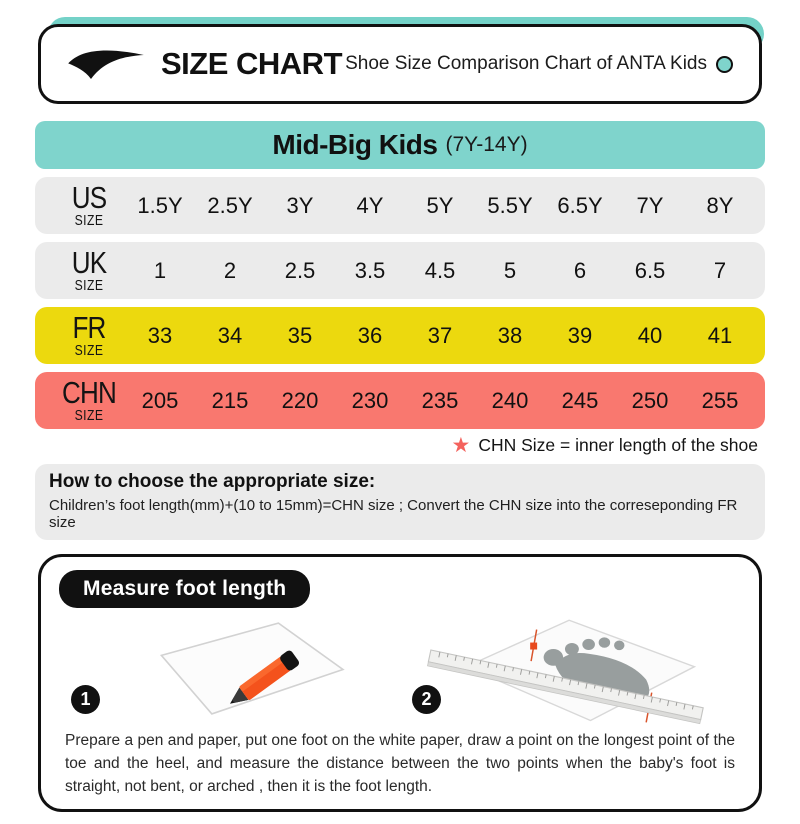 This screenshot has height=824, width=800. What do you see at coordinates (252, 668) in the screenshot?
I see `pen-and-paper-illustration` at bounding box center [252, 668].